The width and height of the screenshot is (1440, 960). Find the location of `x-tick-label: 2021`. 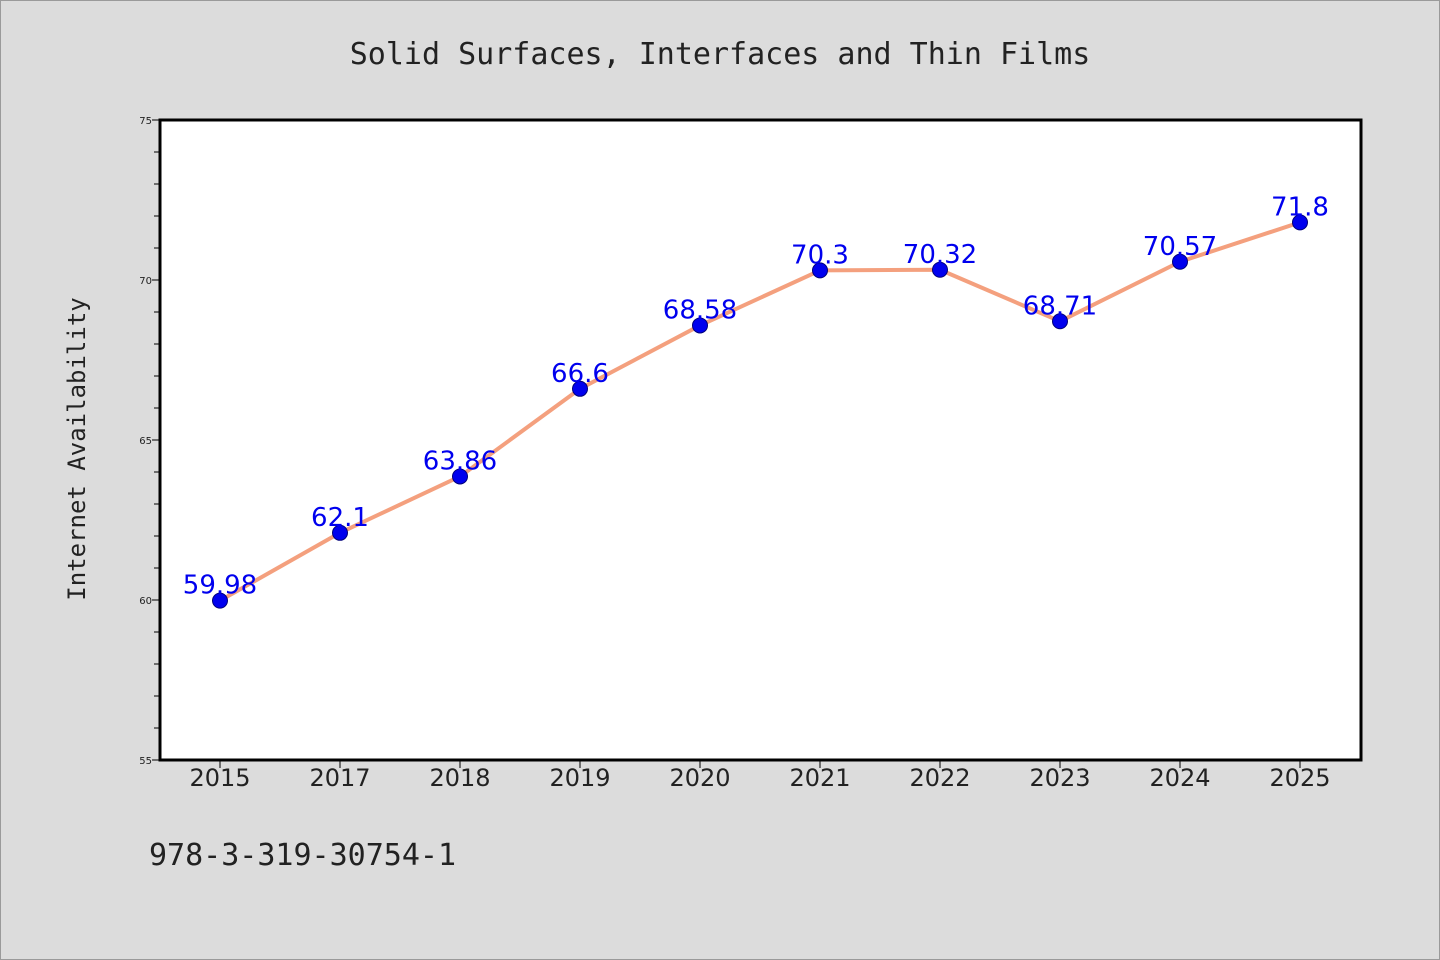

x-tick-label: 2021 is located at coordinates (819, 778).